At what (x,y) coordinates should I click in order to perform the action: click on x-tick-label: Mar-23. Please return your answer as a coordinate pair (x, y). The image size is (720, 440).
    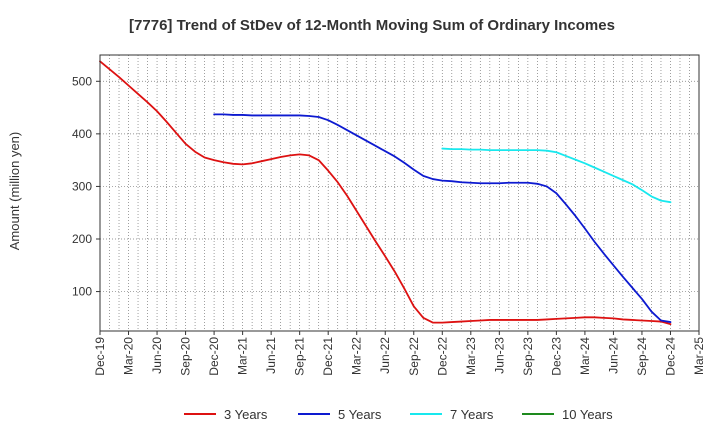
    Looking at the image, I should click on (471, 356).